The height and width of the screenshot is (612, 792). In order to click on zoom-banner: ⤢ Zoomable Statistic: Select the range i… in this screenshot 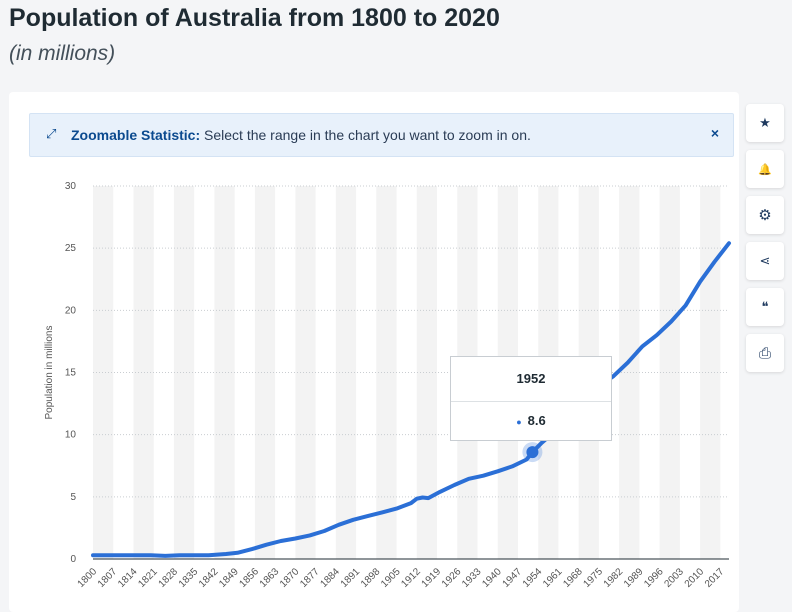, I will do `click(381, 135)`.